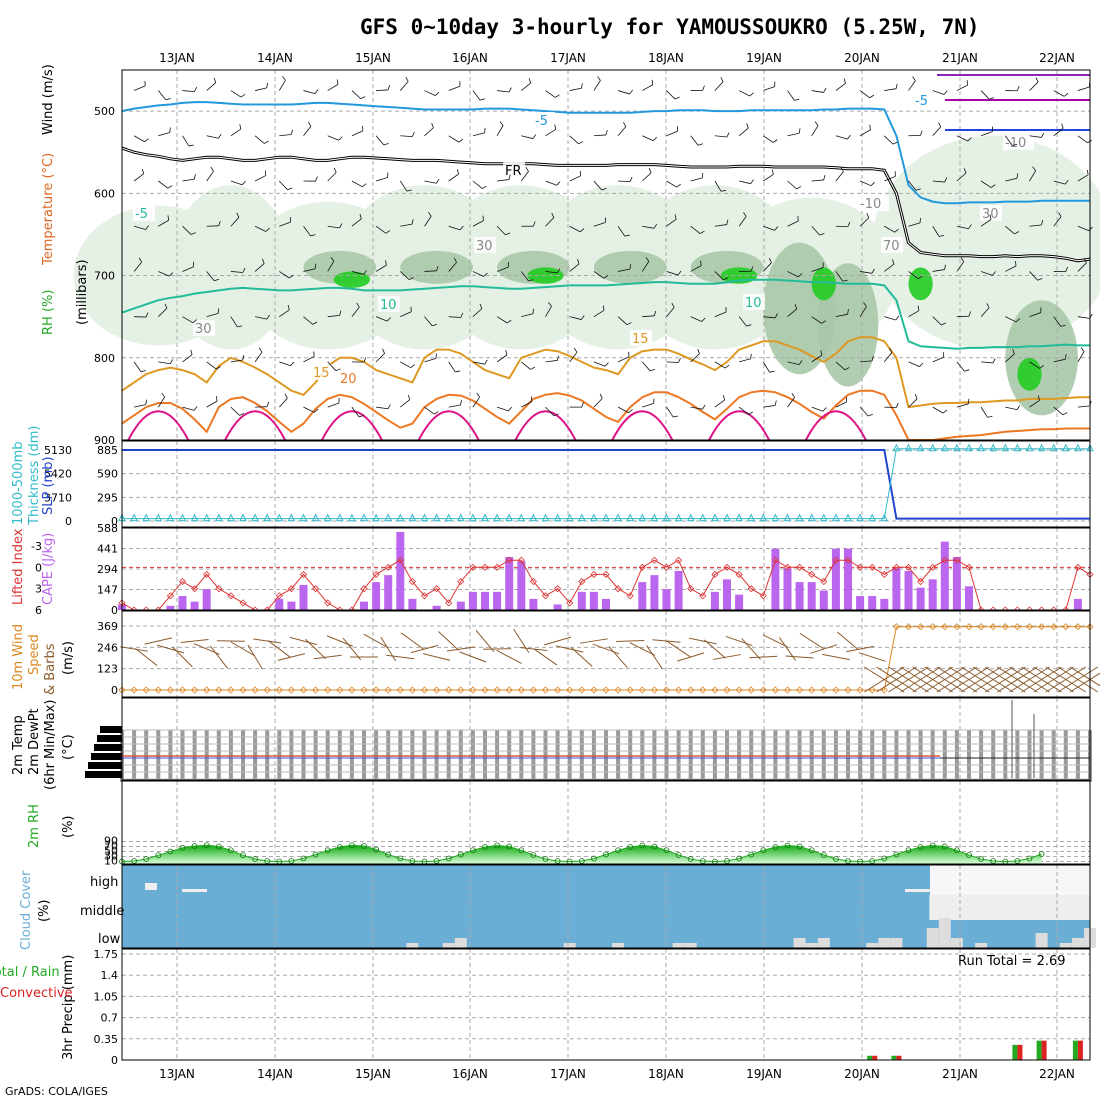  Describe the element at coordinates (34, 826) in the screenshot. I see `rh2m-label: 2m RH` at that location.